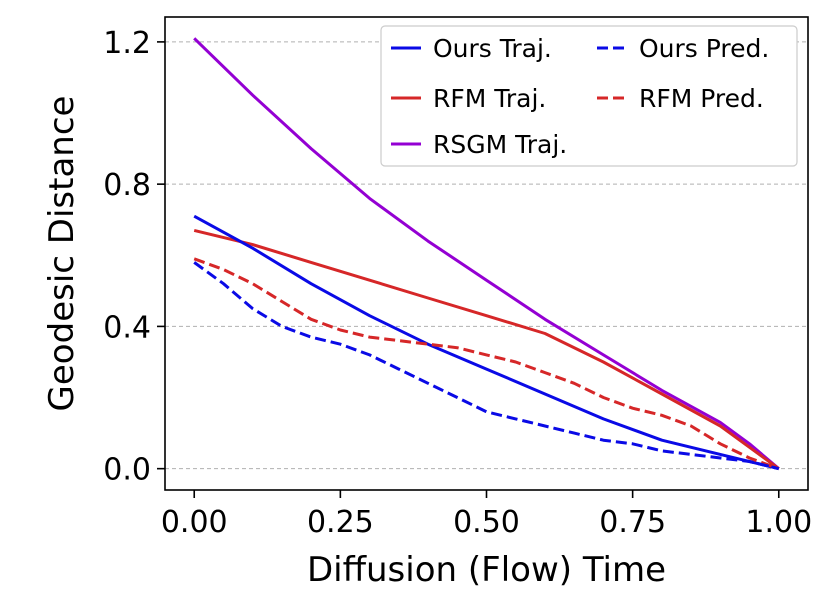  What do you see at coordinates (127, 327) in the screenshot?
I see `y-tick-label-1: 0.4` at bounding box center [127, 327].